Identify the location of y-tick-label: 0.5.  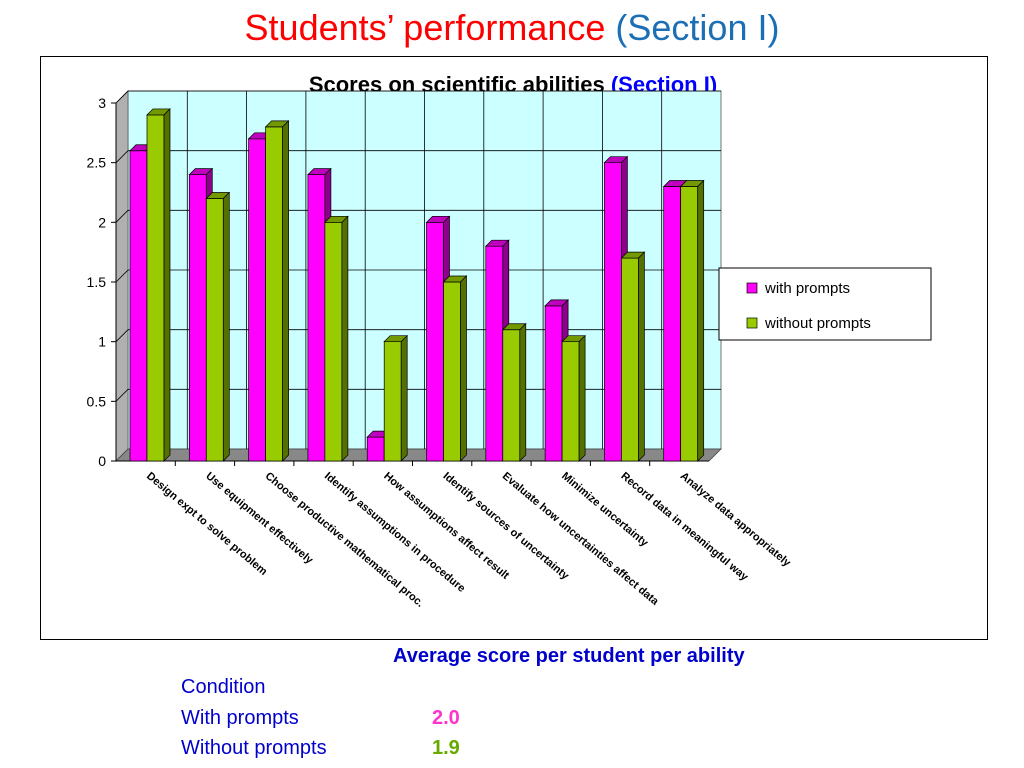
(97, 401).